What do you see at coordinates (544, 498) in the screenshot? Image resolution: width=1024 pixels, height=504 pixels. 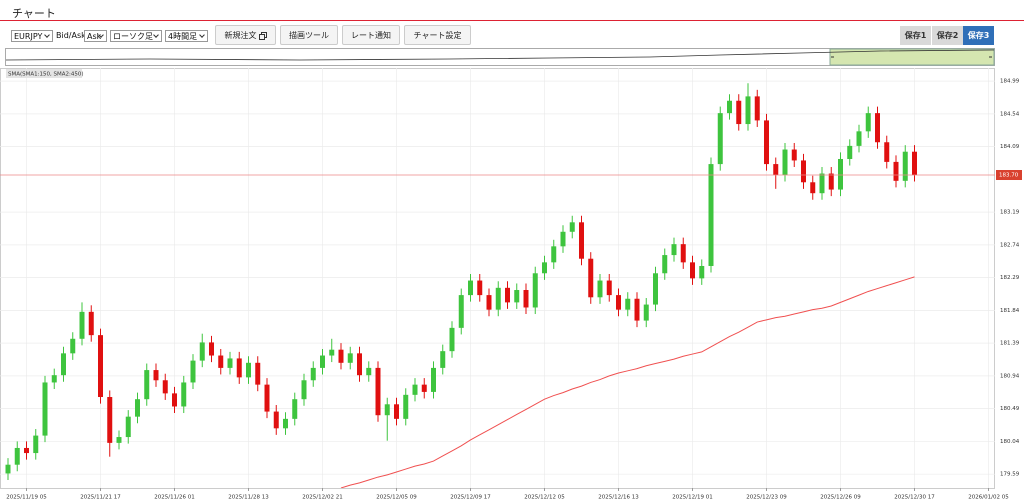 I see `x-tick-label: 2025/12/12 05` at bounding box center [544, 498].